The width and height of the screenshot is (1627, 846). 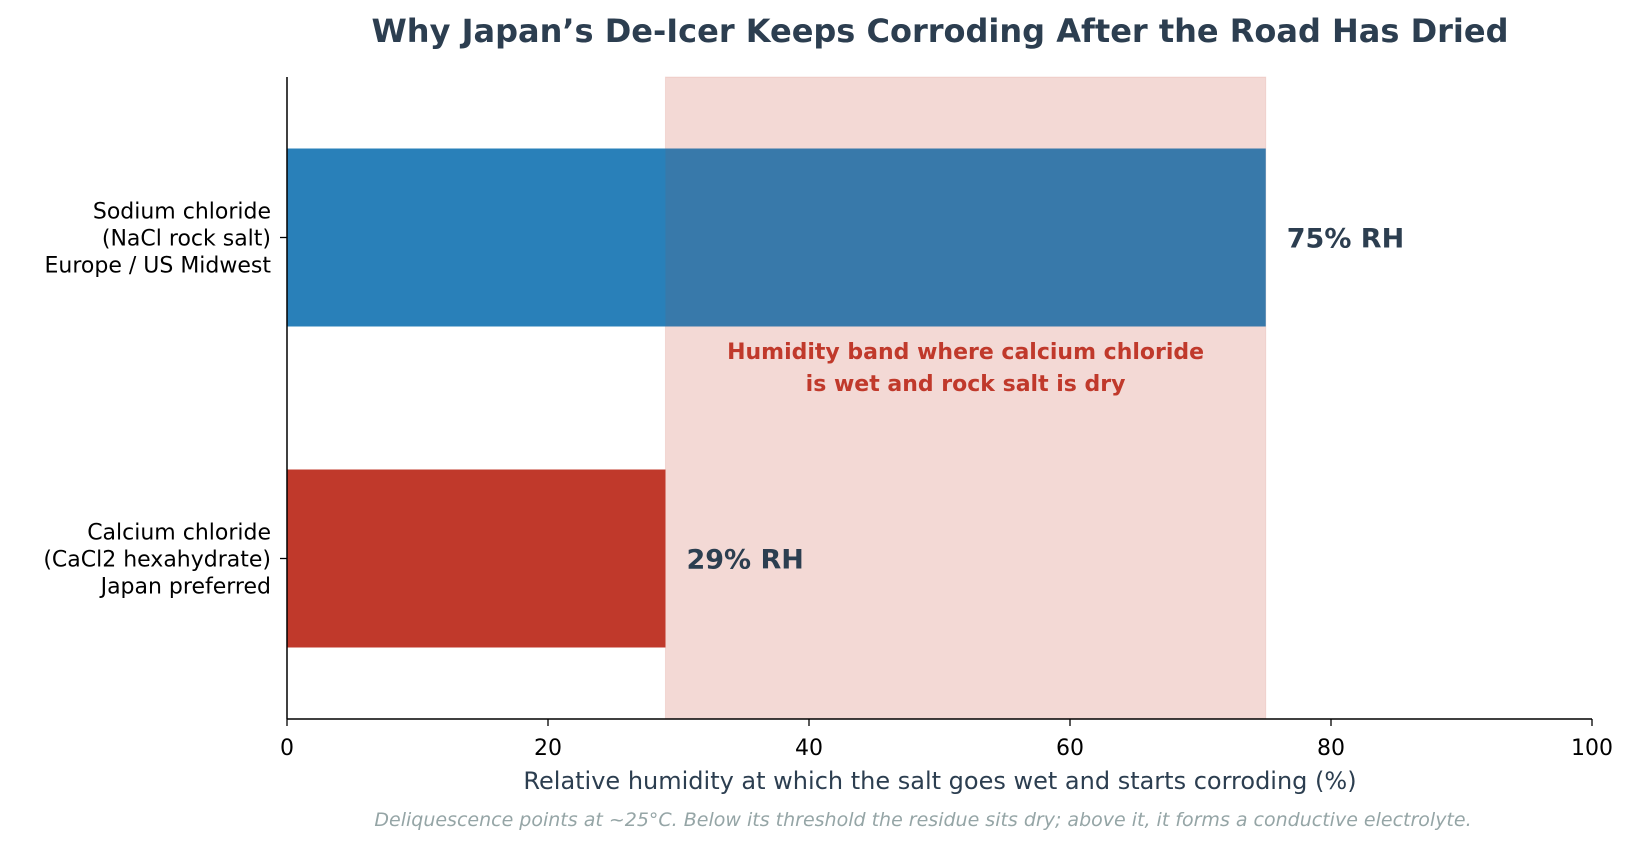 What do you see at coordinates (186, 239) in the screenshot?
I see `category-label-line: (NaCl rock salt)` at bounding box center [186, 239].